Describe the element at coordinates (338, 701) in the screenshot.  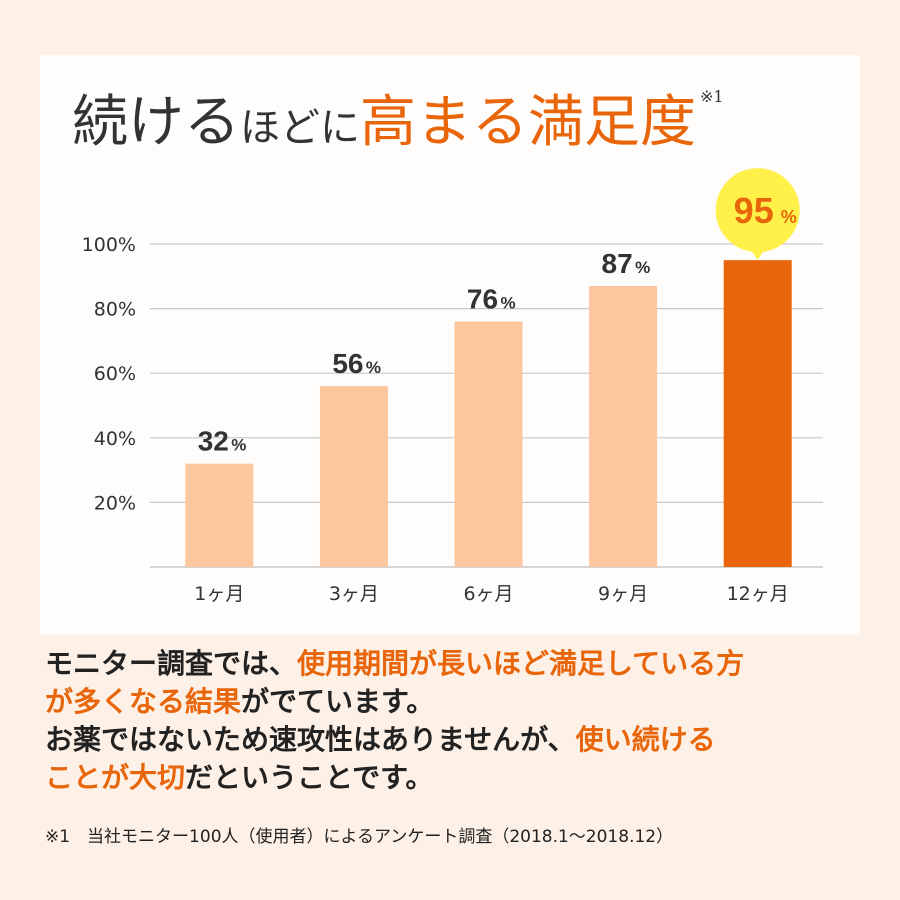
I see `desc-line2-b: がでています。` at that location.